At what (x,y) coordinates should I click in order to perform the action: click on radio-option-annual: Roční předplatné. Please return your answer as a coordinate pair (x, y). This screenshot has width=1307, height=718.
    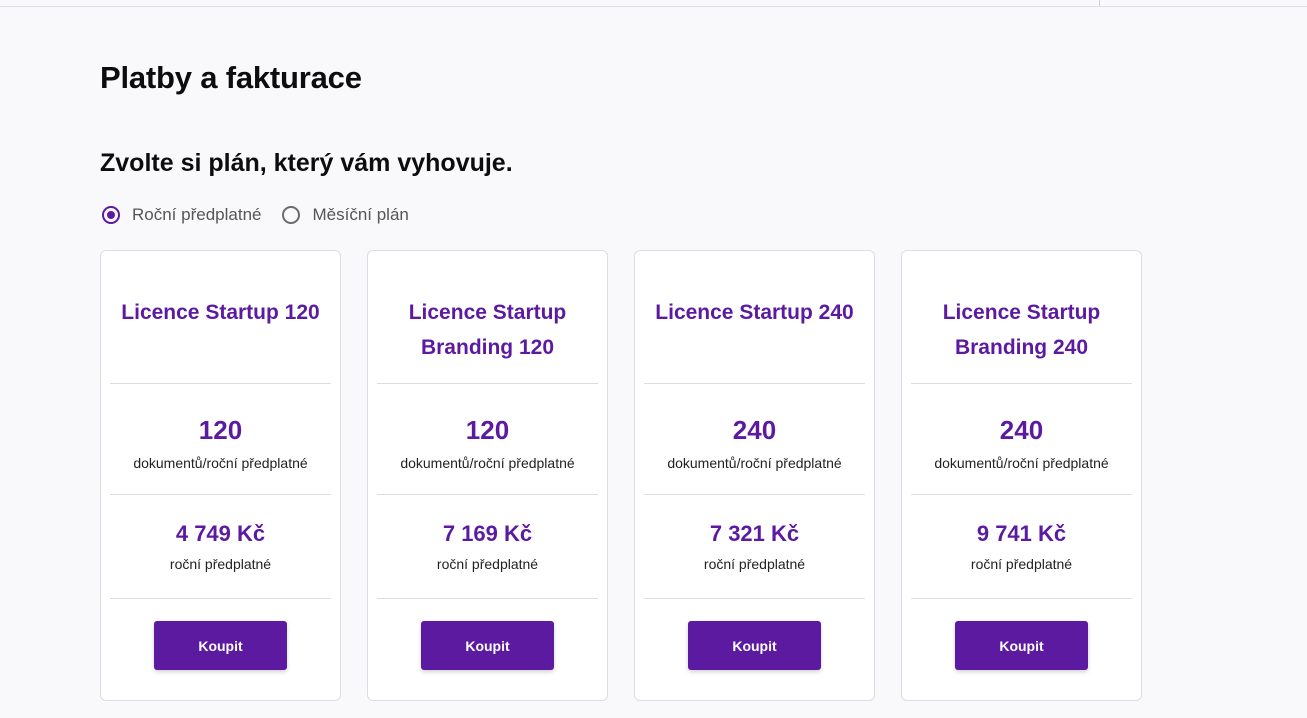
    Looking at the image, I should click on (180, 215).